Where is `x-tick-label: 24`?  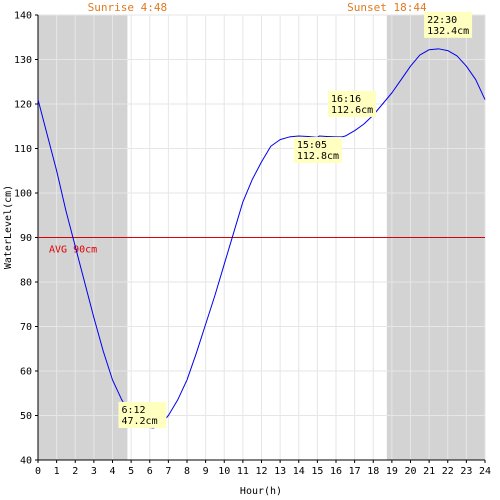 x-tick-label: 24 is located at coordinates (485, 471).